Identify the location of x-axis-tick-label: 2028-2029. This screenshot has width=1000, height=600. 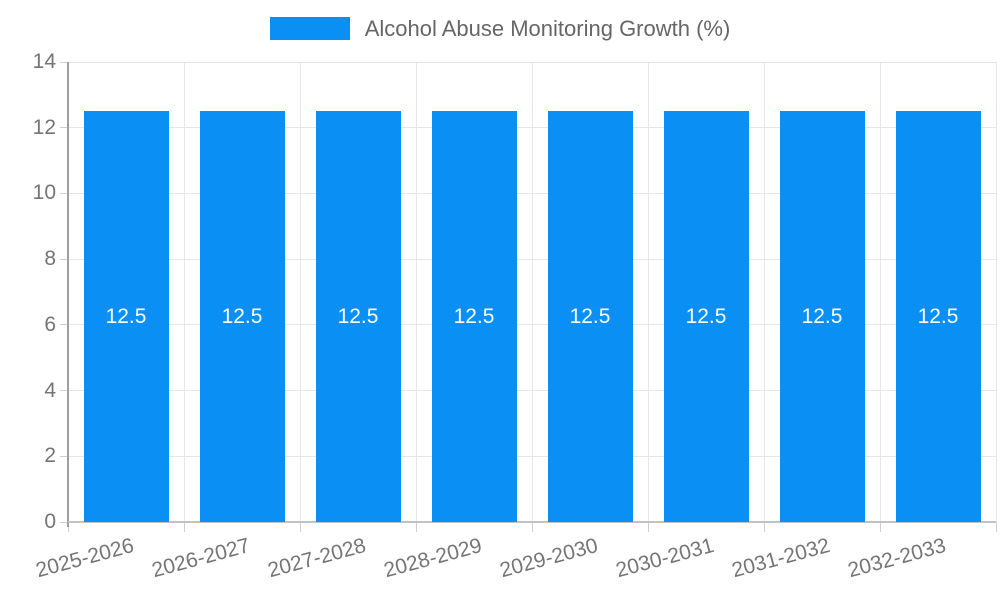
(432, 558).